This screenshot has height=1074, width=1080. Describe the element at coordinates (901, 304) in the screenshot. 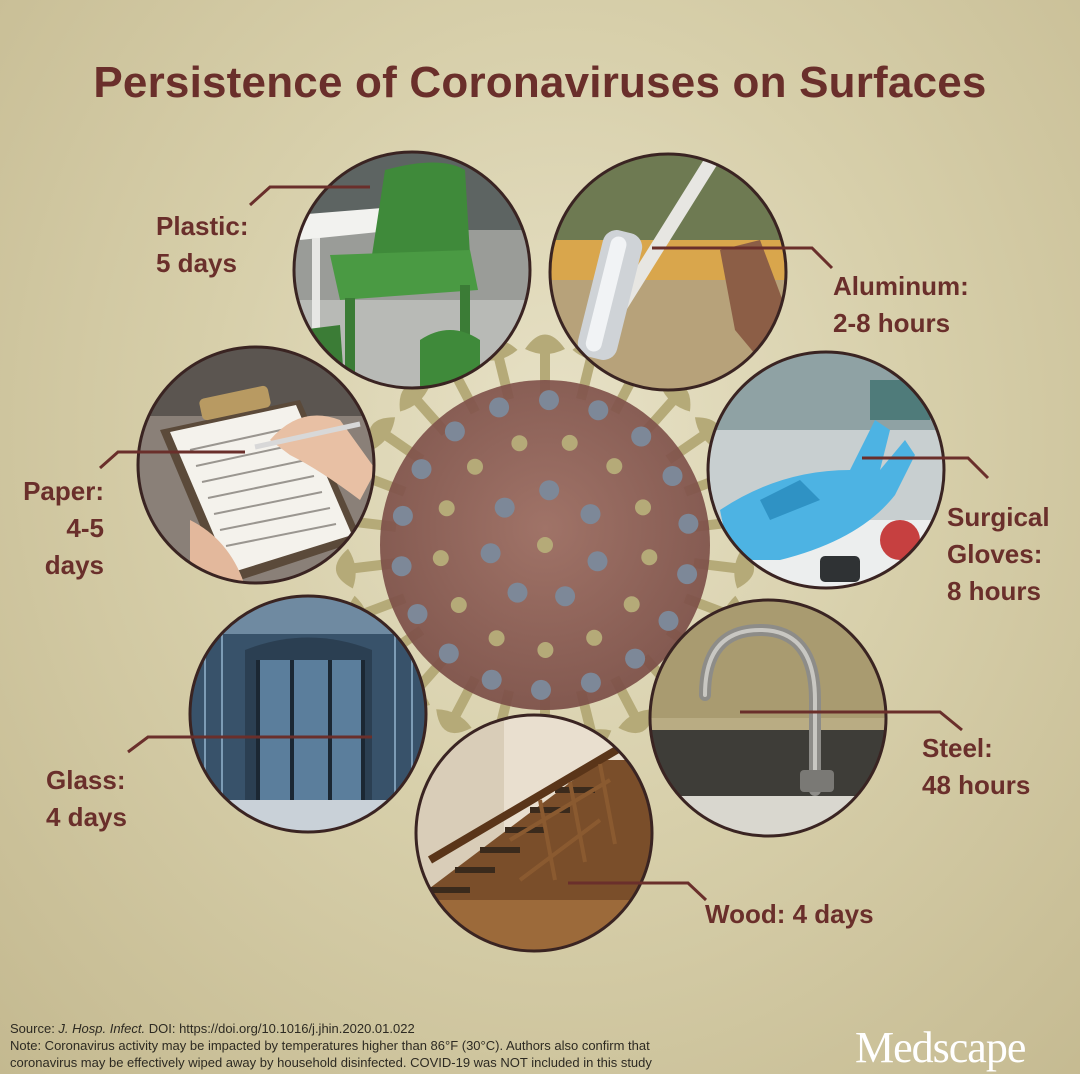

I see `label-aluminum: Aluminum: 2-8 hours` at that location.